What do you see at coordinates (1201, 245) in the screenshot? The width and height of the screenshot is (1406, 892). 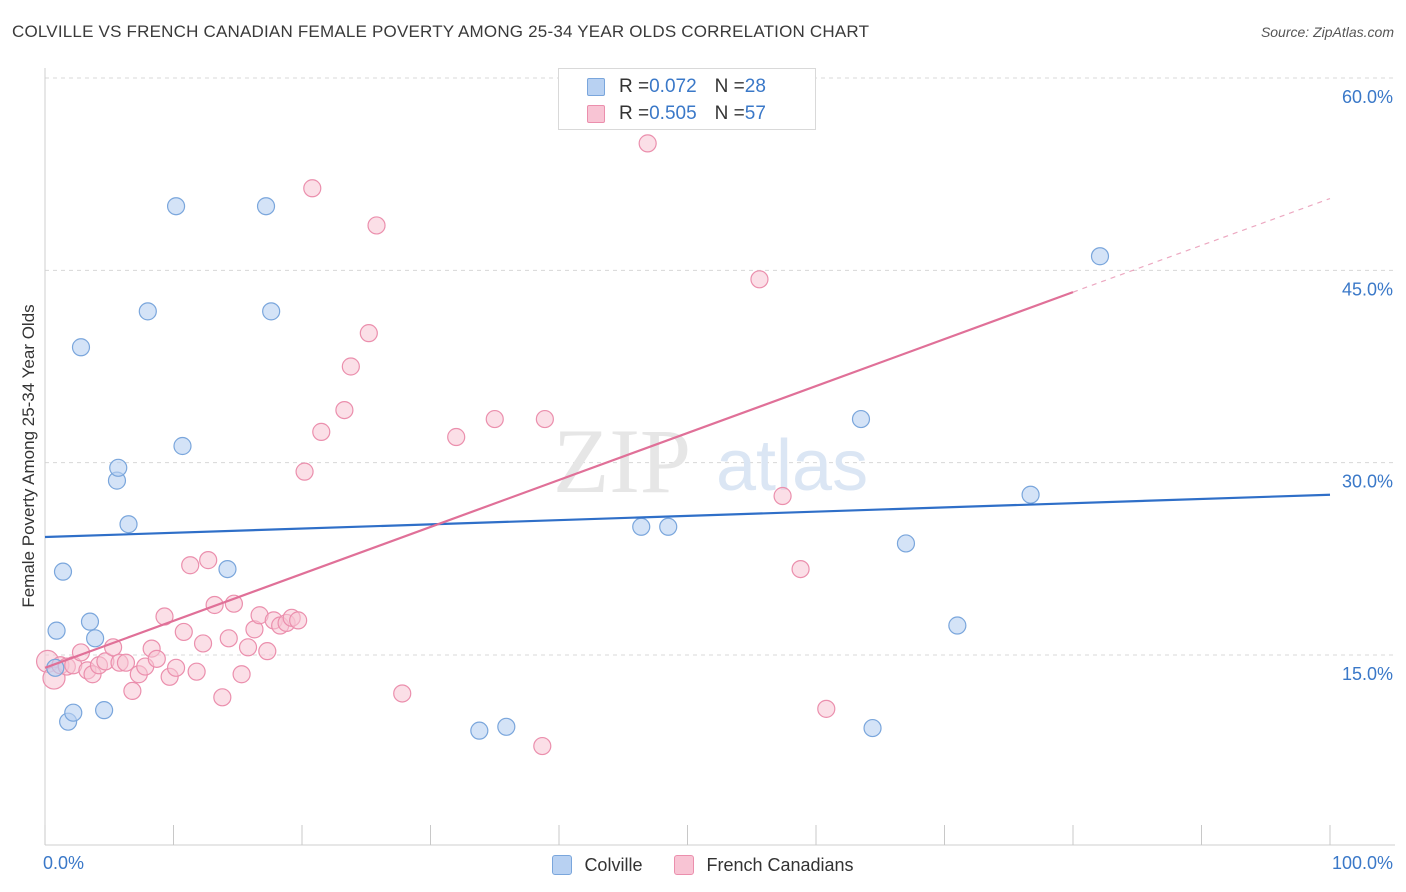 I see `french-canadians-trend-extension` at bounding box center [1201, 245].